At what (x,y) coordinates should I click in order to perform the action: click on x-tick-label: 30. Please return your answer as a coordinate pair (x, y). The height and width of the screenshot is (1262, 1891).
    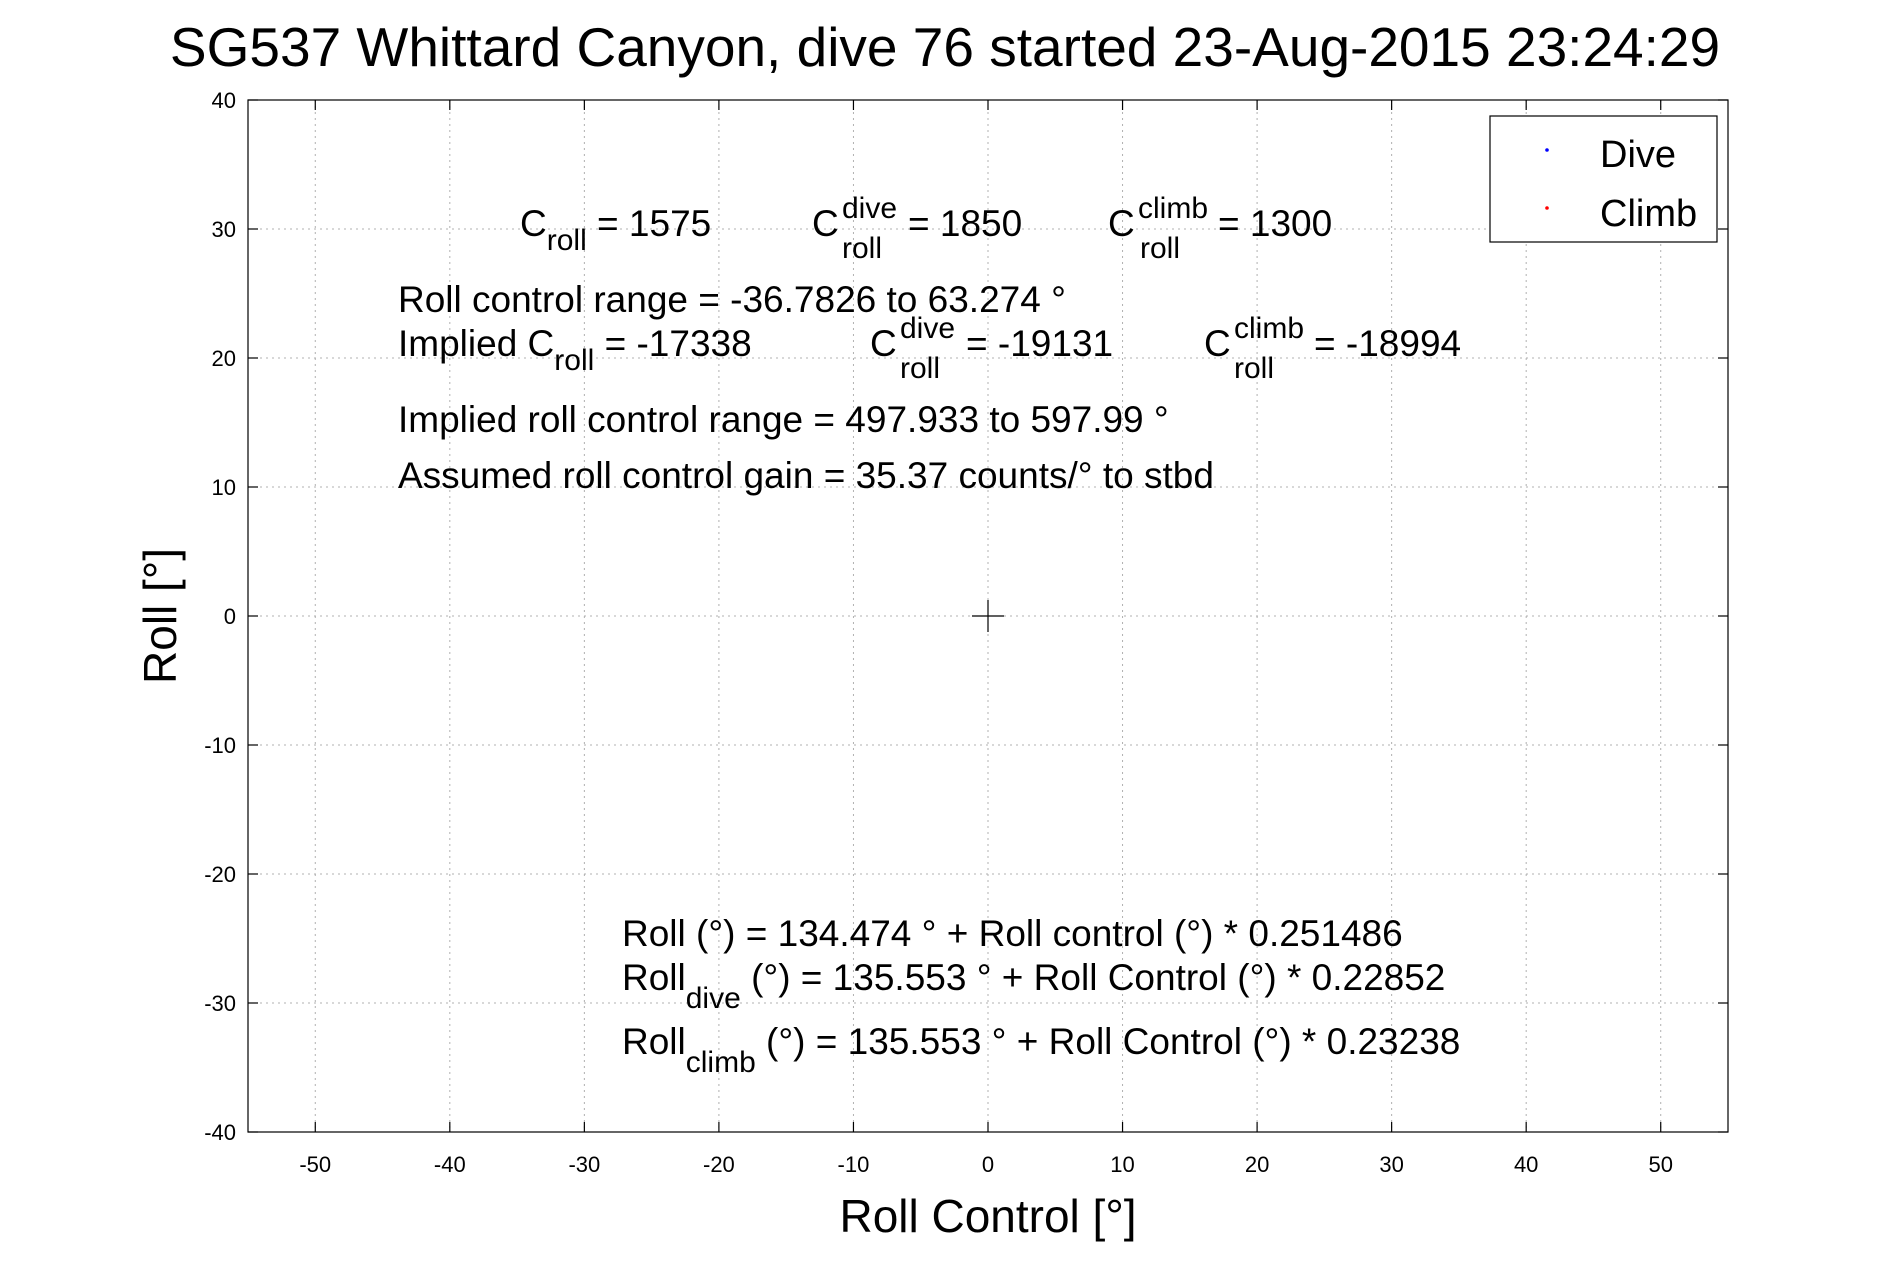
    Looking at the image, I should click on (1391, 1164).